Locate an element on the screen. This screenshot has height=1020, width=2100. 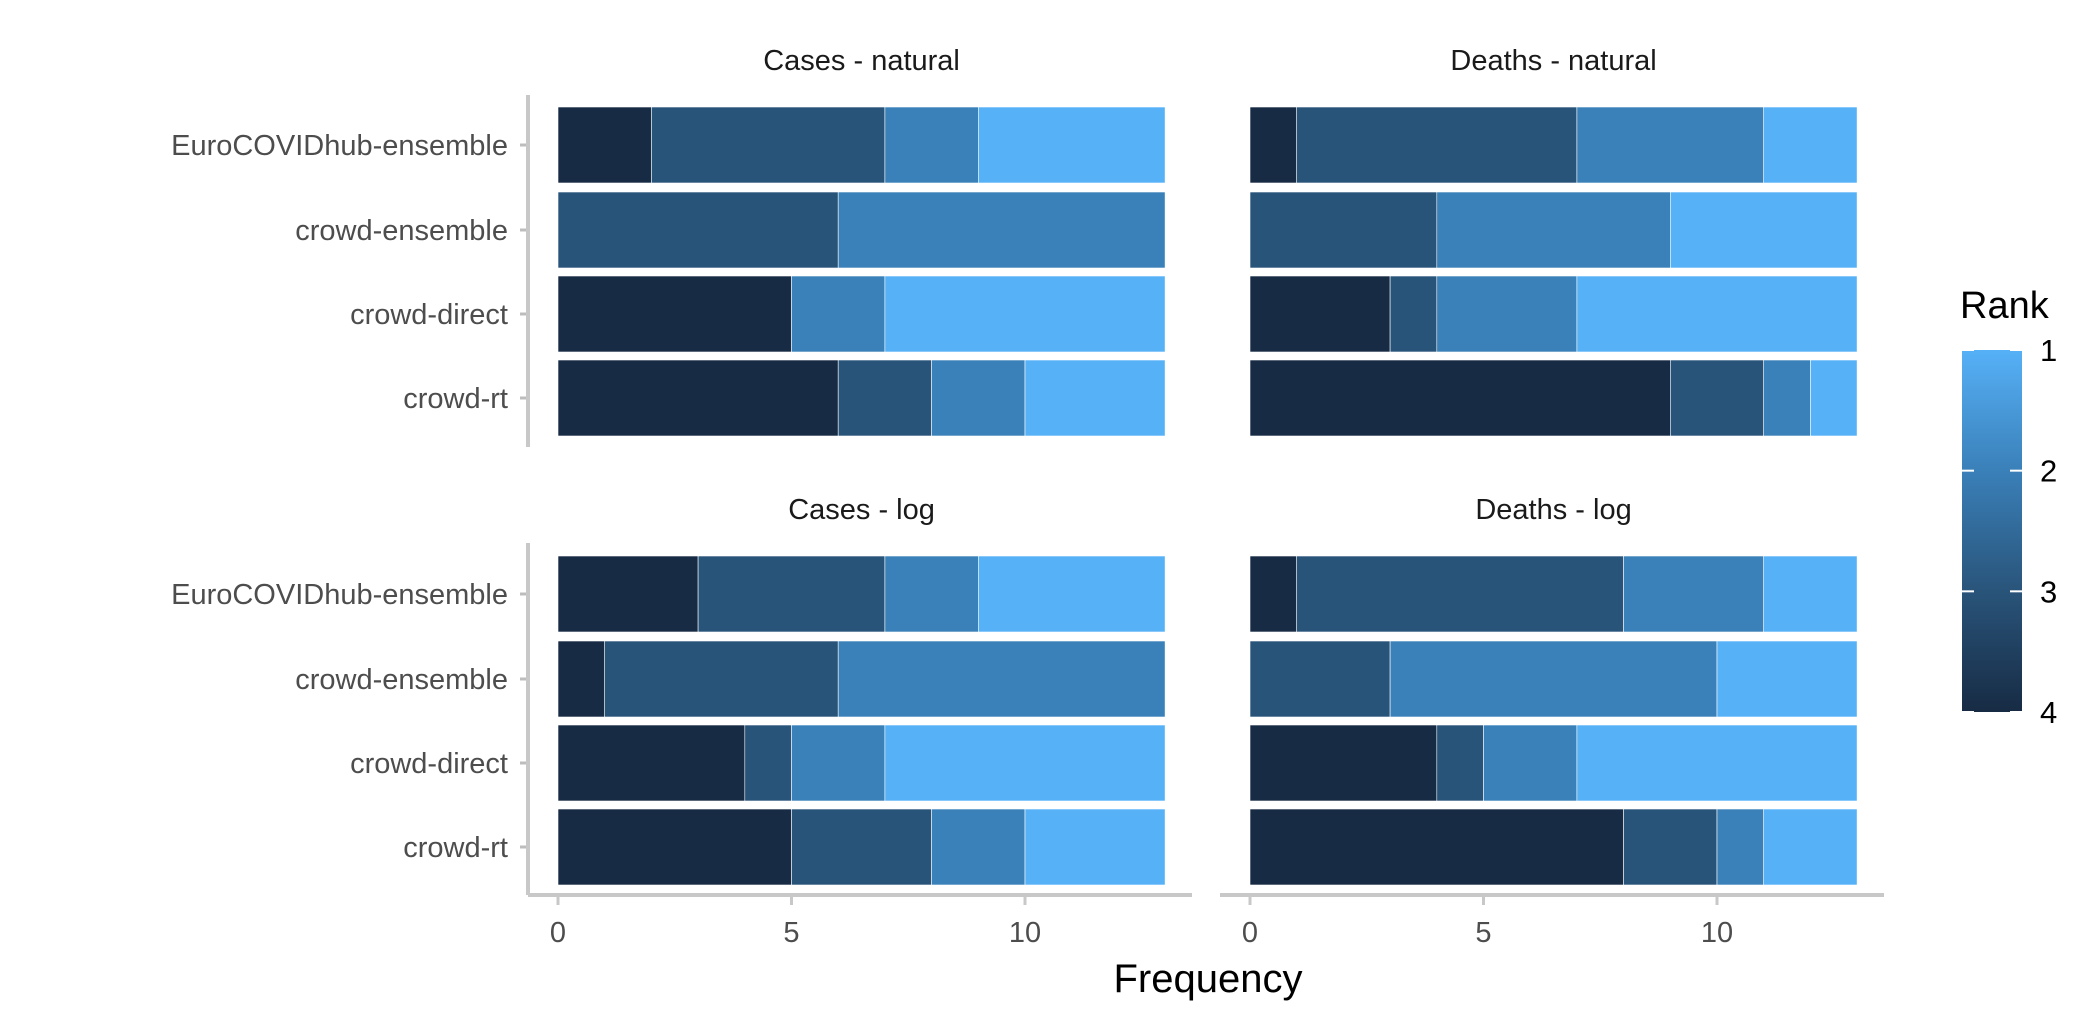
legend: Rank 1 2 3 4 is located at coordinates (2008, 507).